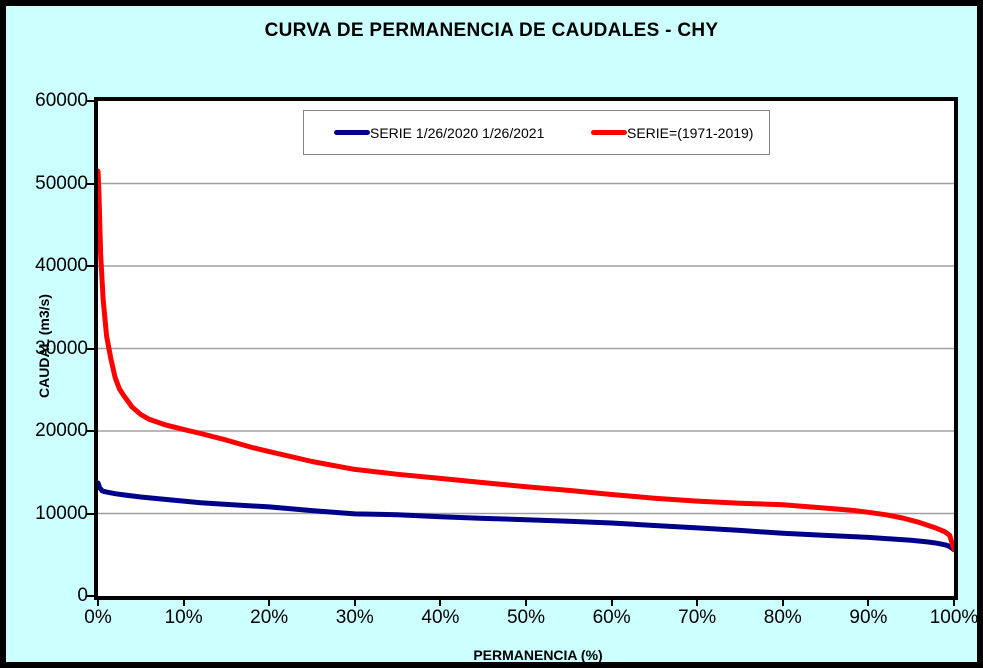 The image size is (983, 668). Describe the element at coordinates (440, 617) in the screenshot. I see `x-tick-label: 40%` at that location.